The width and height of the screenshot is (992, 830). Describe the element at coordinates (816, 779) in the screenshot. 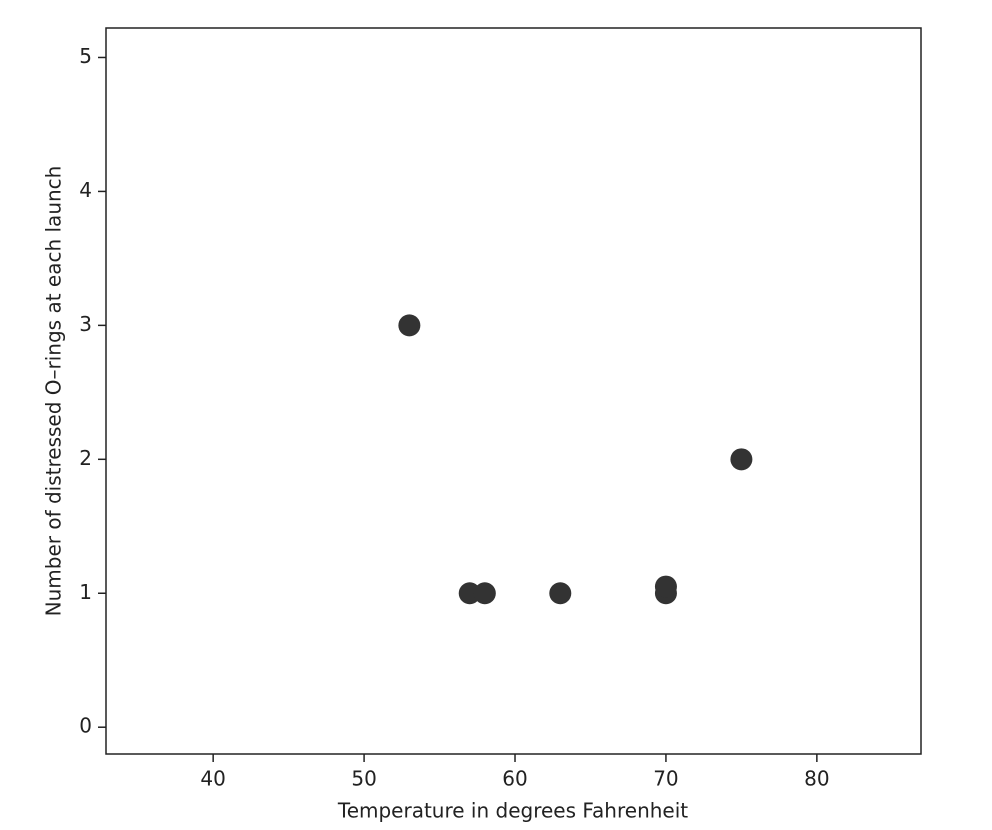

I see `x-tick-label: 80` at that location.